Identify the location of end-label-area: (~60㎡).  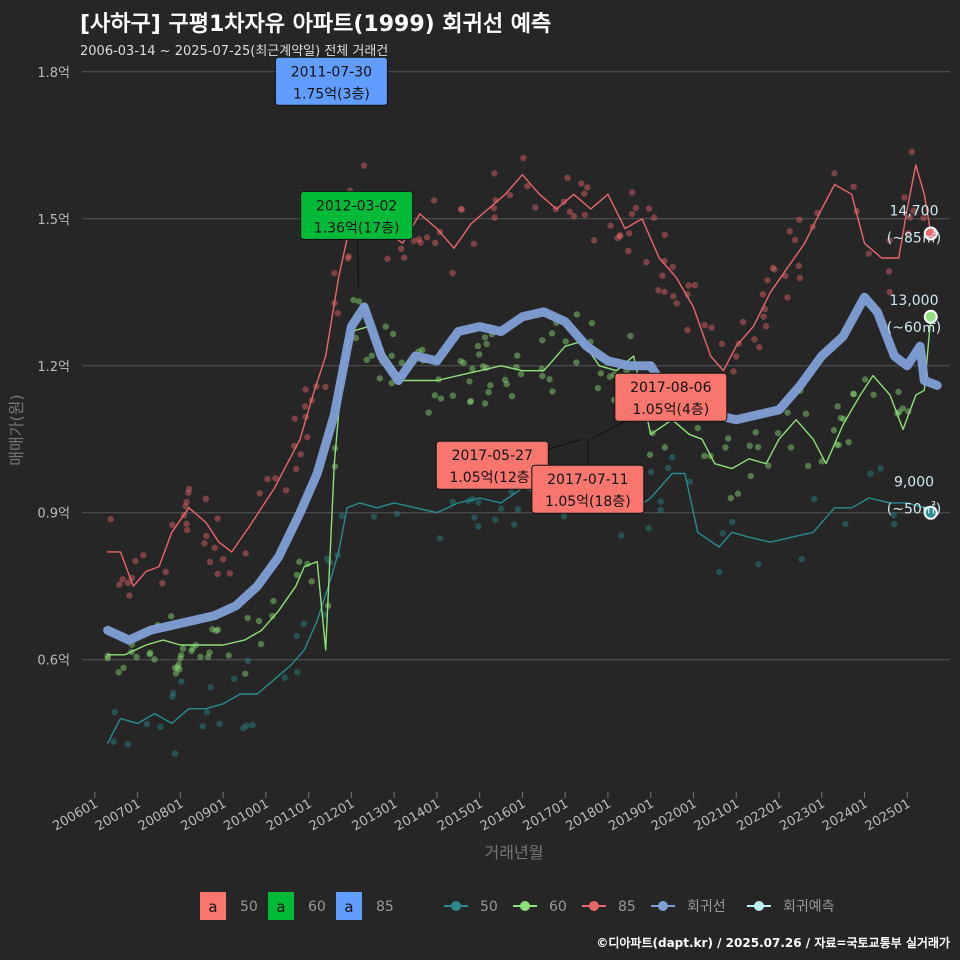
(914, 328).